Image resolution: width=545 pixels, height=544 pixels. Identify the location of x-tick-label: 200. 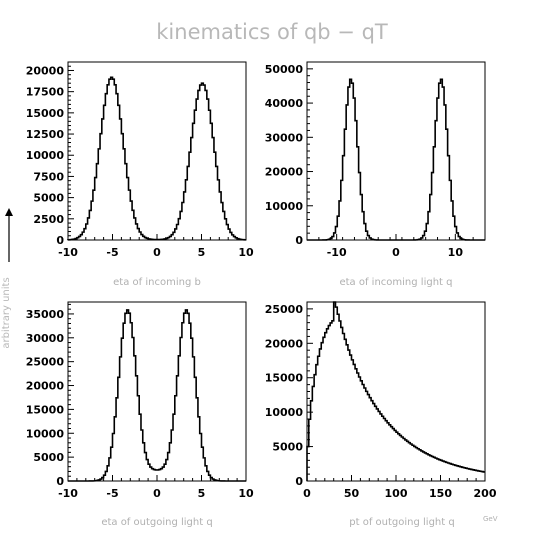
(485, 493).